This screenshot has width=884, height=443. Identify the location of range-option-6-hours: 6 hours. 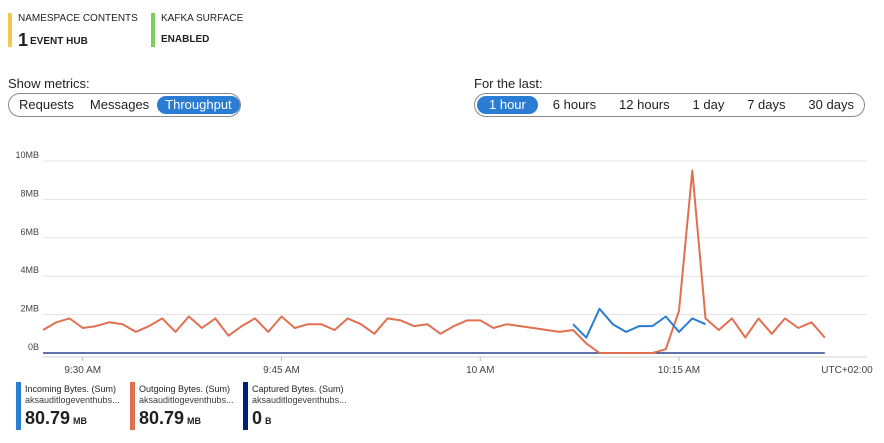
(574, 104).